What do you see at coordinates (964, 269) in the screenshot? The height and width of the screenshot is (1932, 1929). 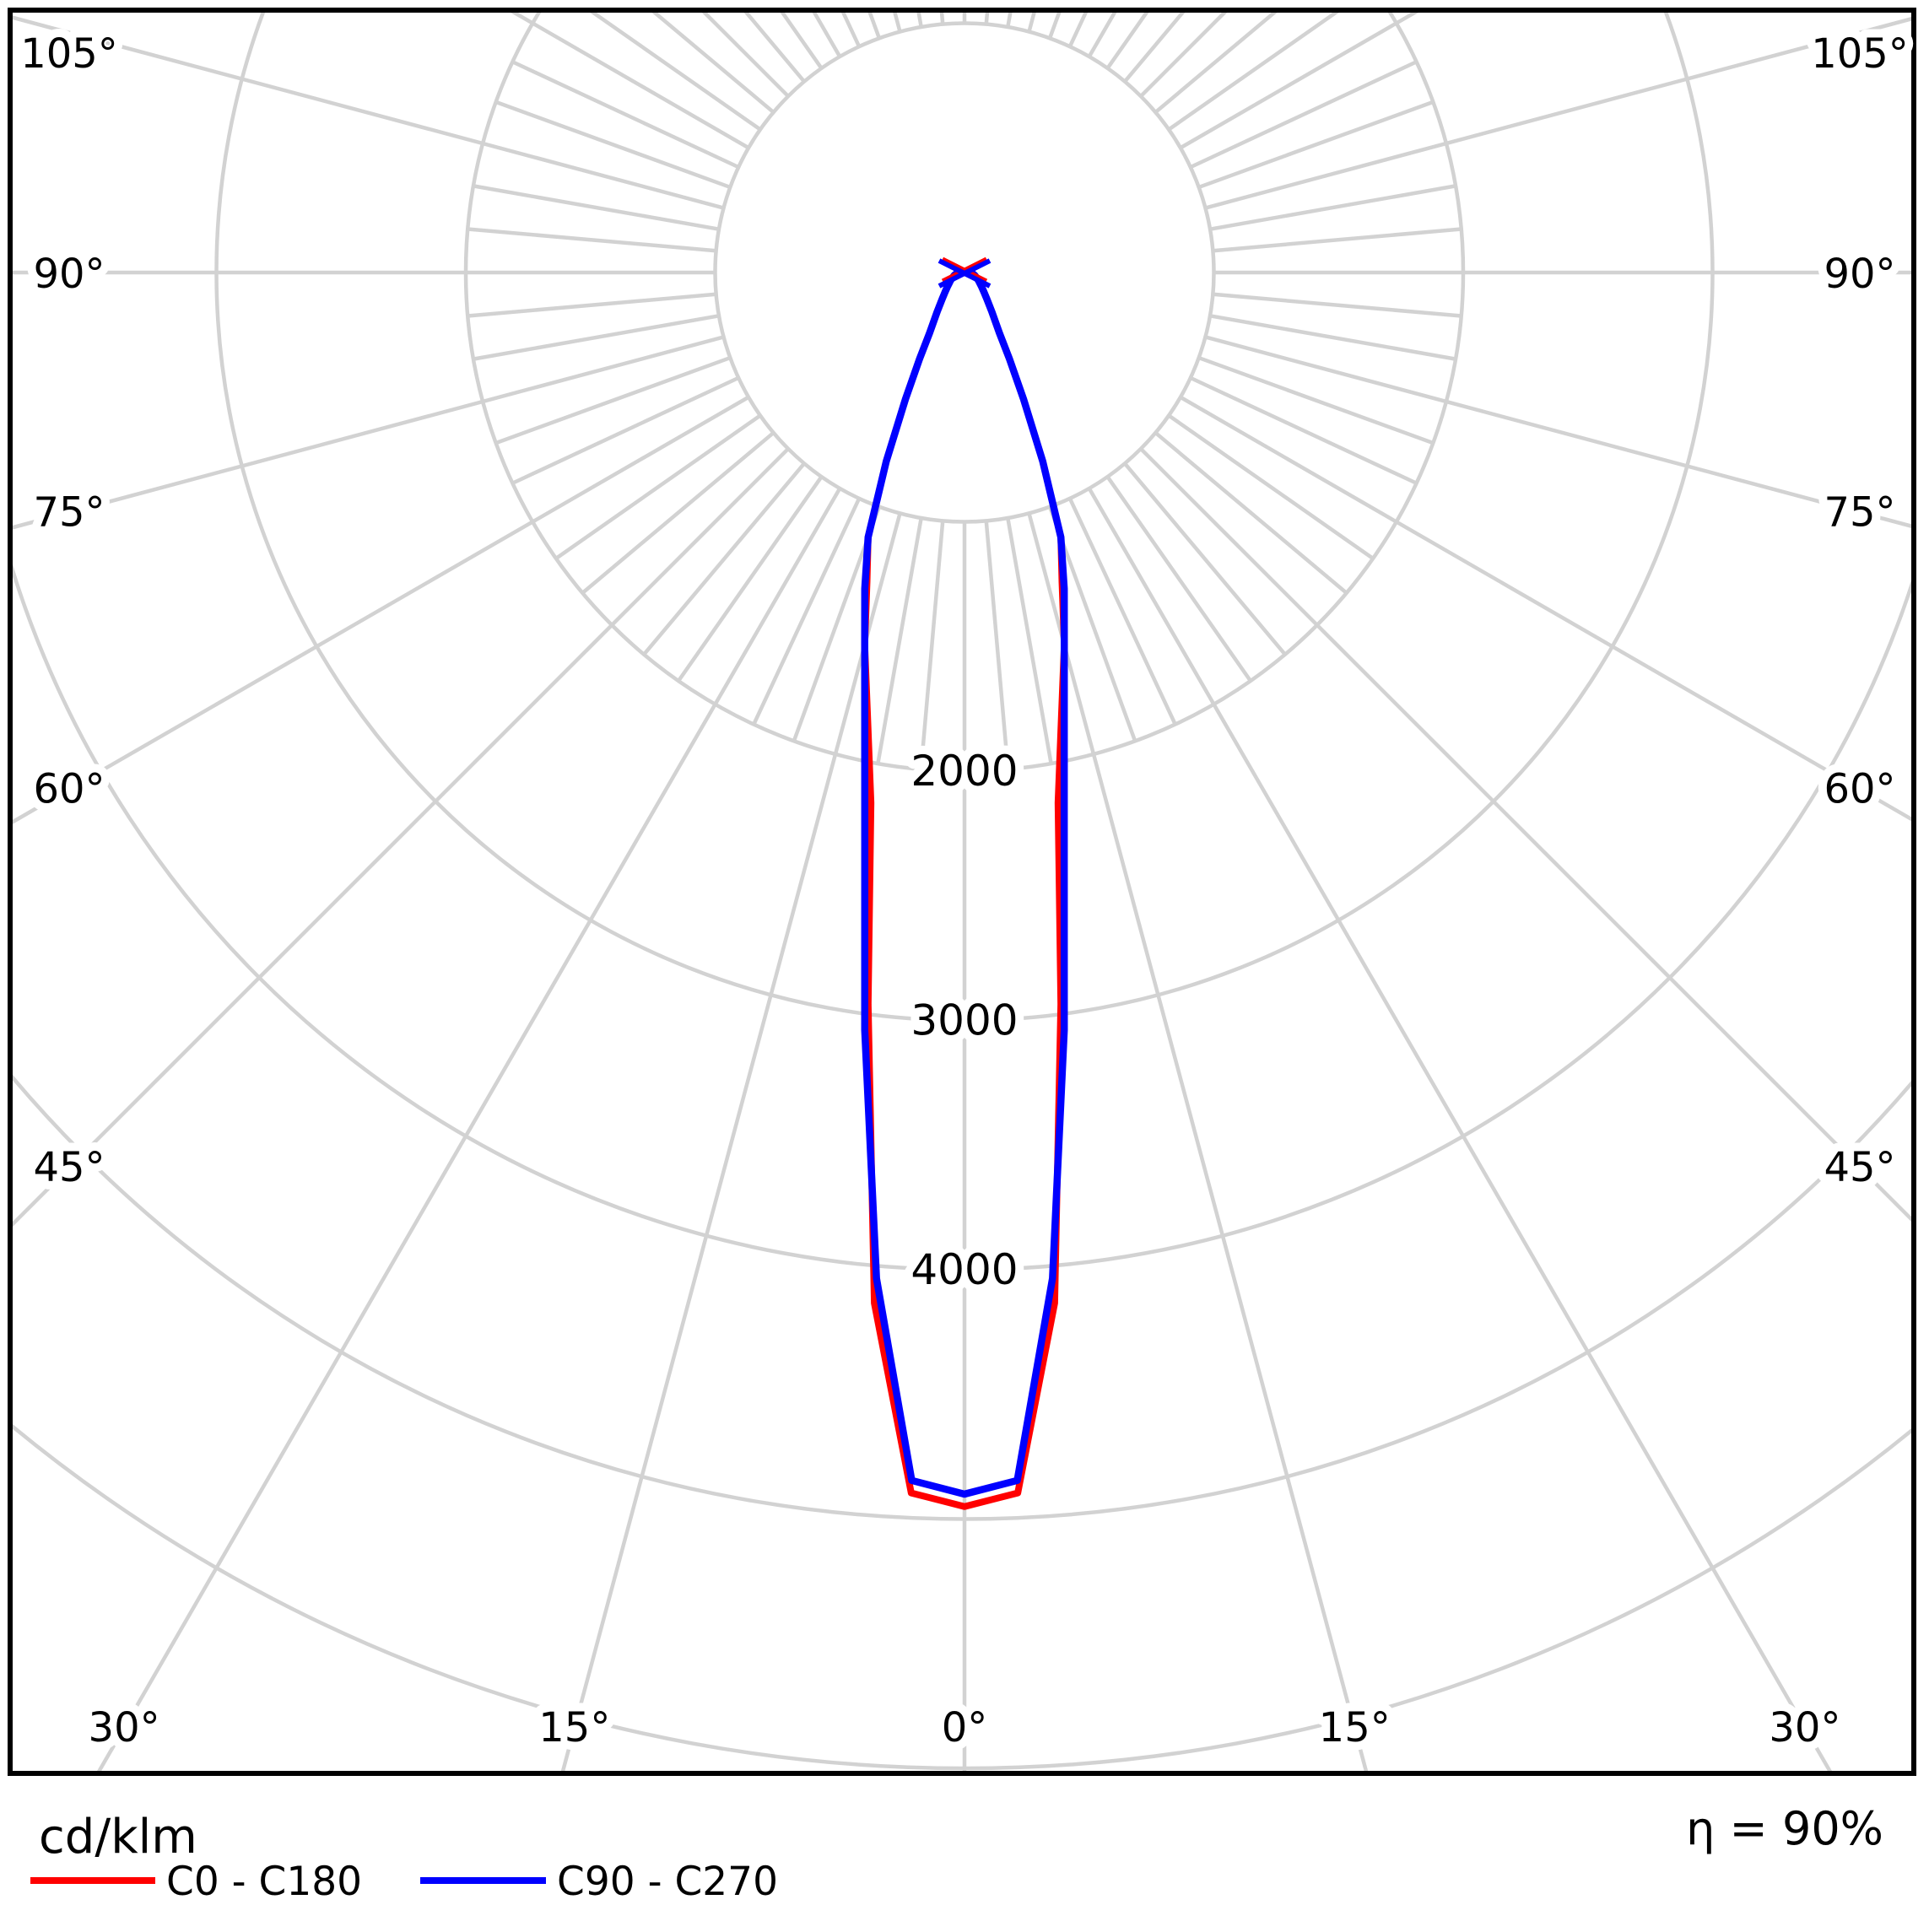 I see `origin-flare-red` at bounding box center [964, 269].